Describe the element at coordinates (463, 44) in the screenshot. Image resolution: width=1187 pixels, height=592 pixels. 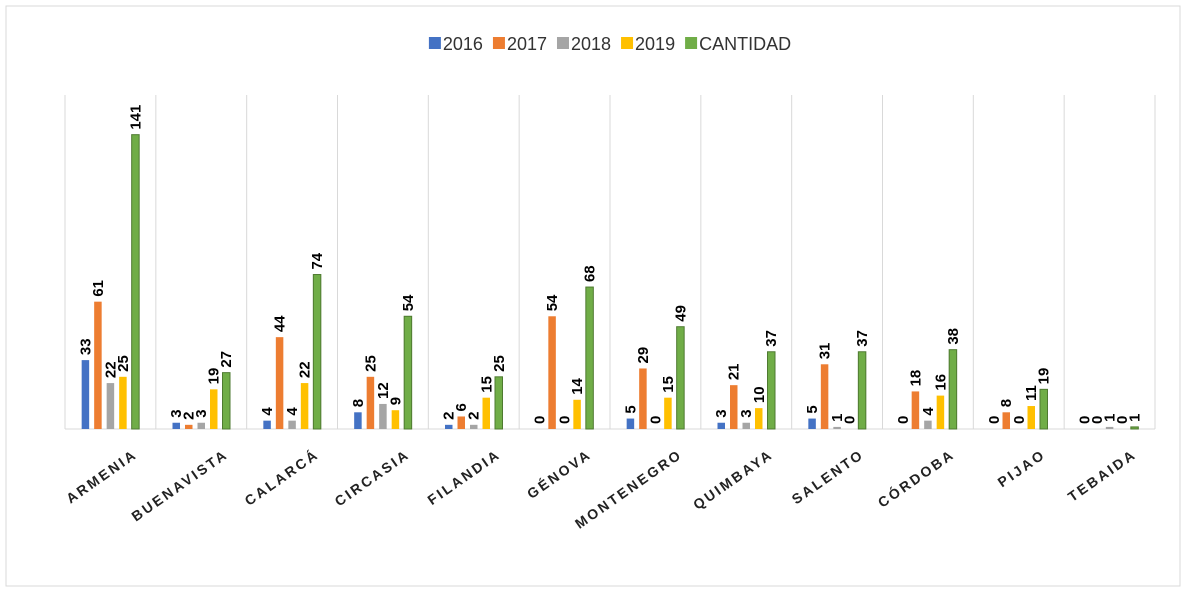
I see `legend-label: 2016` at that location.